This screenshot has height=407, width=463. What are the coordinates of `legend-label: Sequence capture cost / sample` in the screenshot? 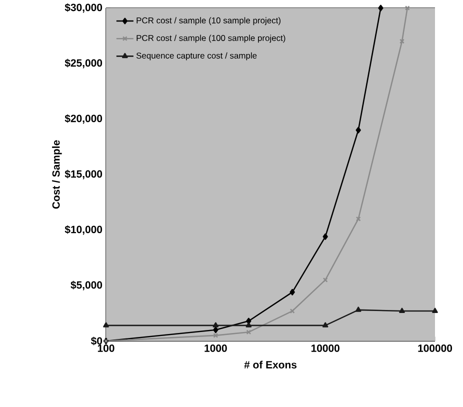 It's located at (196, 56).